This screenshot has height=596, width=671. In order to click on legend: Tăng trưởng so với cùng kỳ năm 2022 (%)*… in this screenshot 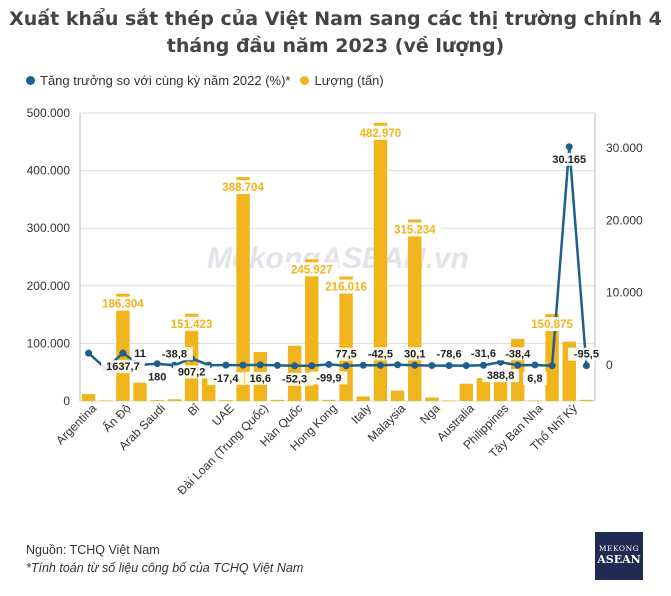, I will do `click(210, 80)`.